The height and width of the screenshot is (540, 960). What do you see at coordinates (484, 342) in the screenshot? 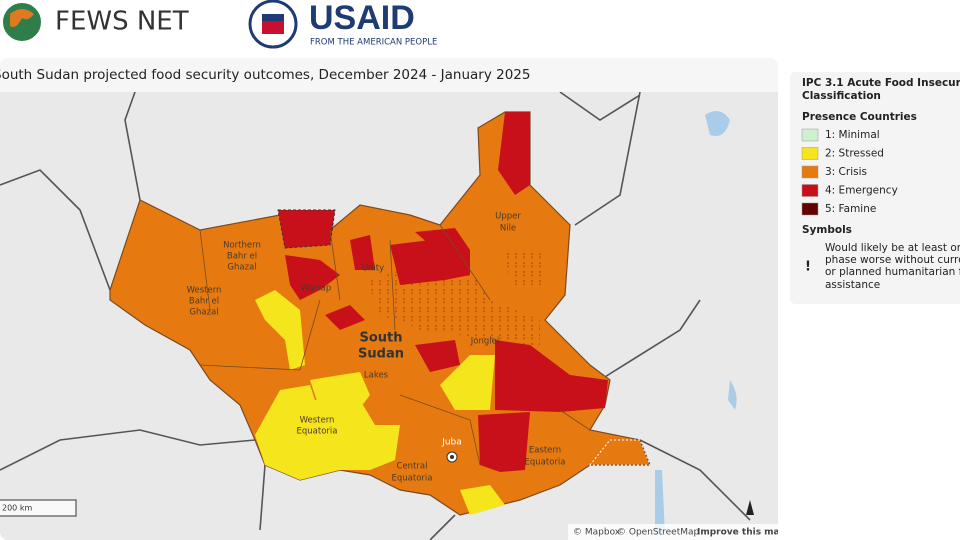
I see `region-label: Jonglei` at bounding box center [484, 342].